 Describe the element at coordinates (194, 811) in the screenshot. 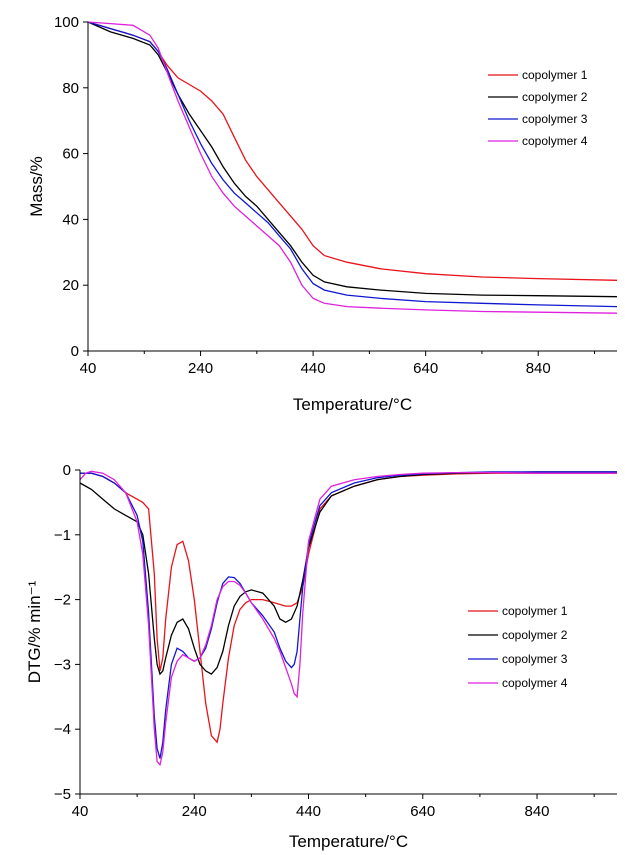

I see `dtg-x-tick-label: 240` at that location.